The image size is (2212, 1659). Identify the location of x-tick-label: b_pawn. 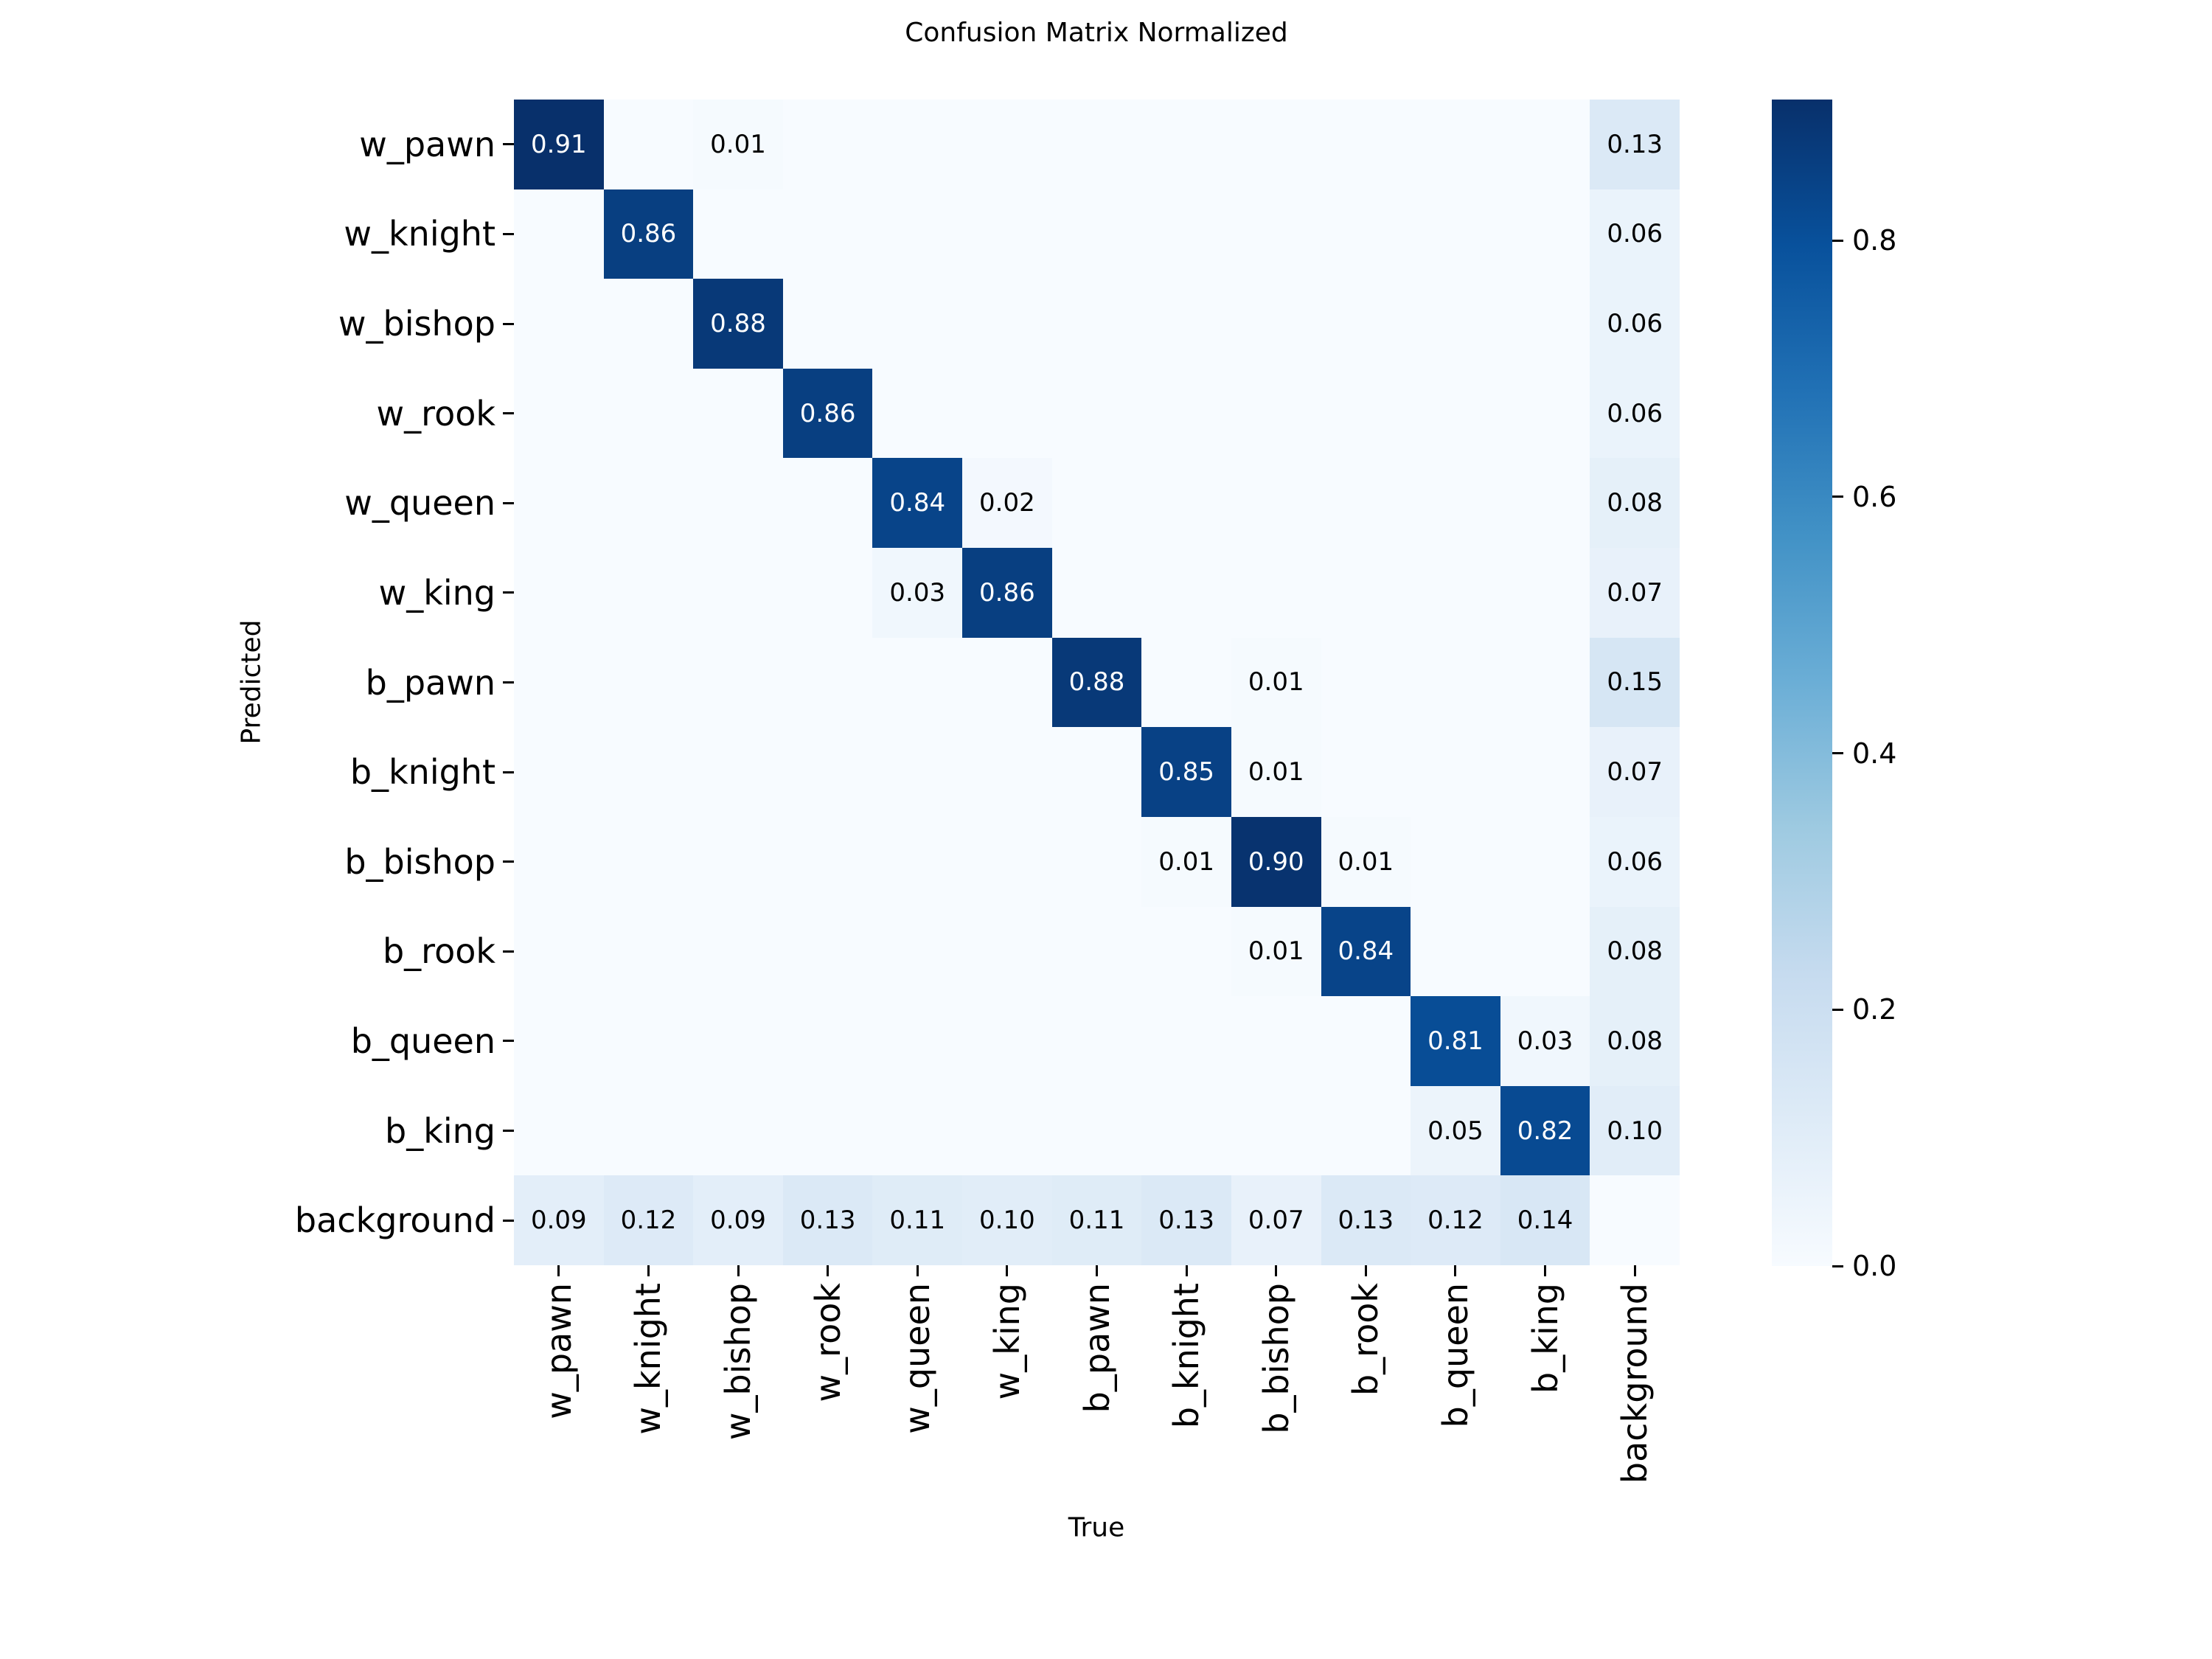
(1097, 1348).